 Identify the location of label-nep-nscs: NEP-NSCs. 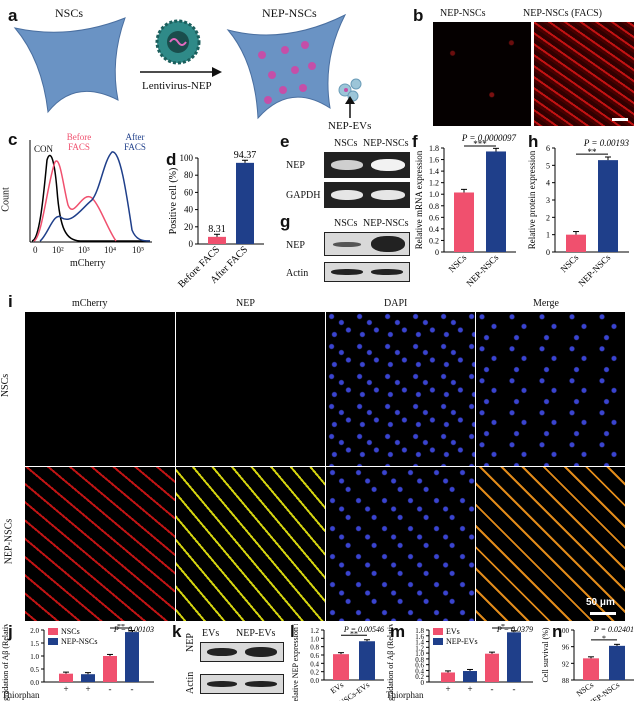
(289, 13).